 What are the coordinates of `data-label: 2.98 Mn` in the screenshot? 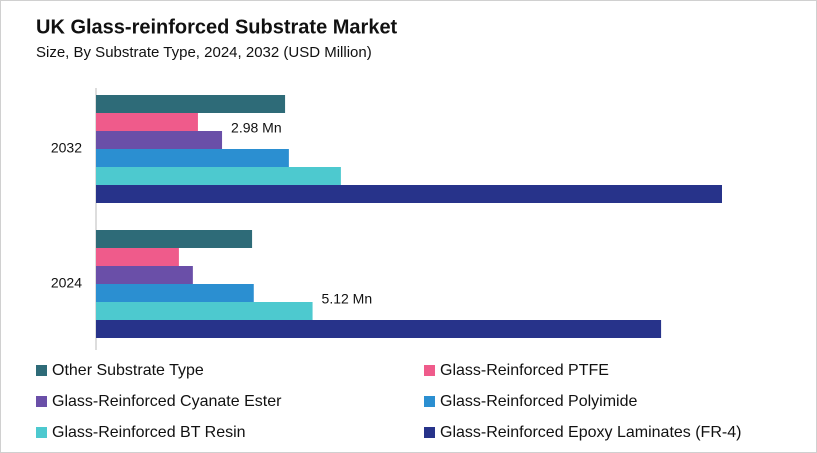 It's located at (256, 128).